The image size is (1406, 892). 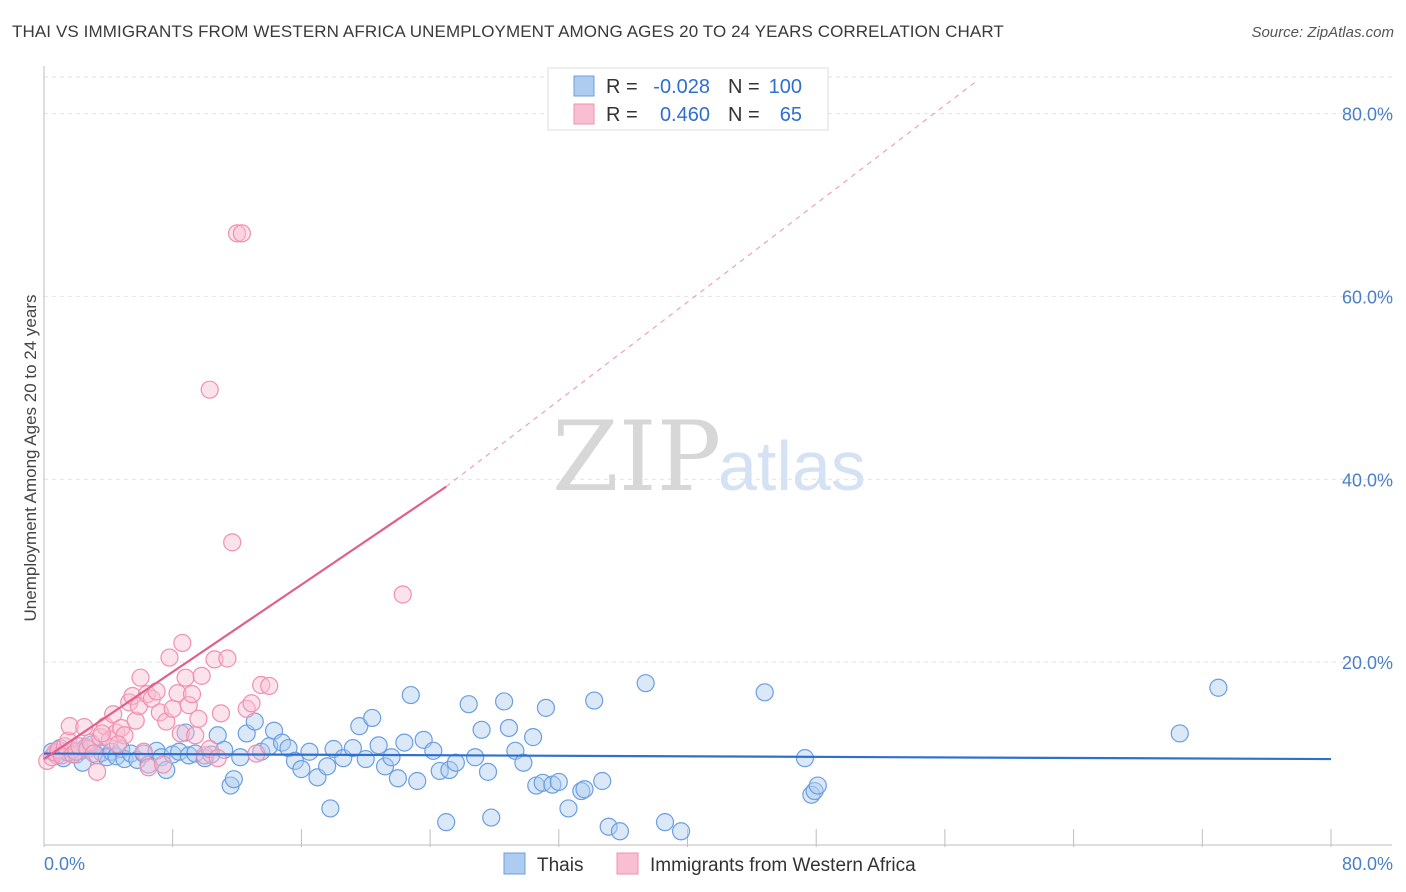 What do you see at coordinates (1322, 32) in the screenshot?
I see `chart-source: Source: ZipAtlas.com` at bounding box center [1322, 32].